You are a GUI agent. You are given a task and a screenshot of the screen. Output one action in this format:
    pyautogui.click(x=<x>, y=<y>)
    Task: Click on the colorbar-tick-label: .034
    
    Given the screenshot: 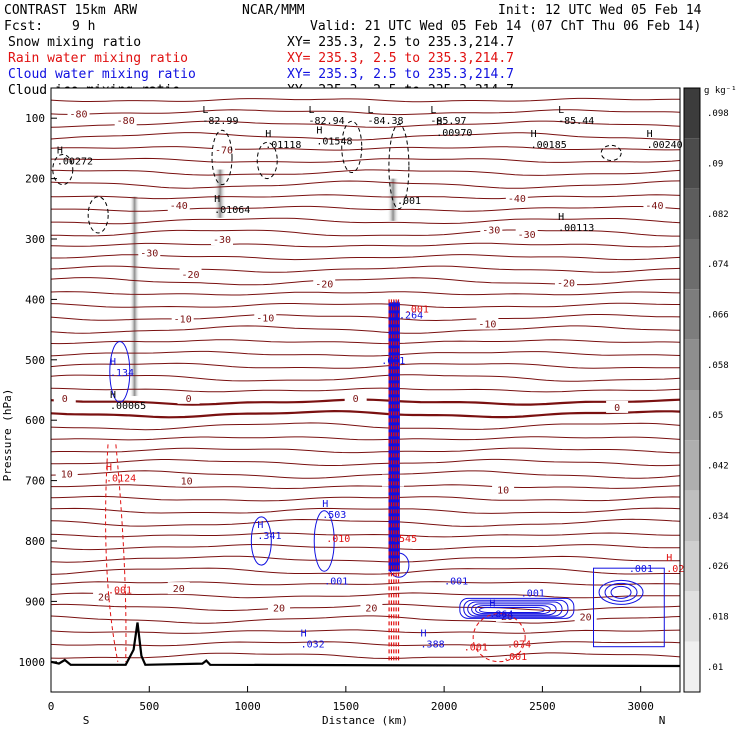 What is the action you would take?
    pyautogui.click(x=718, y=517)
    